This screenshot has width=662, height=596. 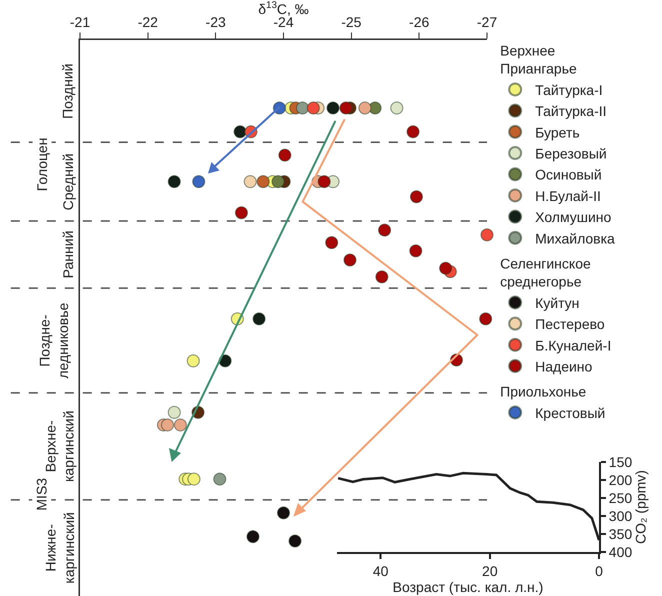 What do you see at coordinates (490, 570) in the screenshot?
I see `x-tick-label: 20` at bounding box center [490, 570].